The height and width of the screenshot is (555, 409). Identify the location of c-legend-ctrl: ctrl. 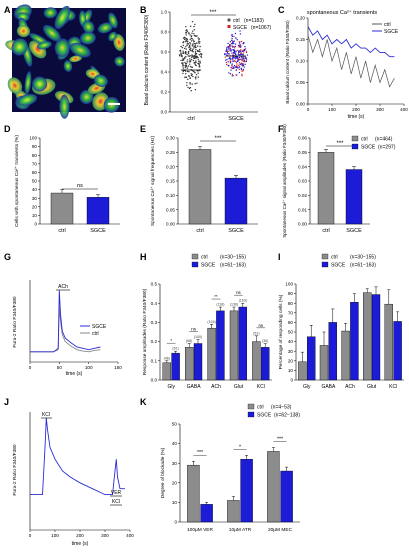
(387, 25).